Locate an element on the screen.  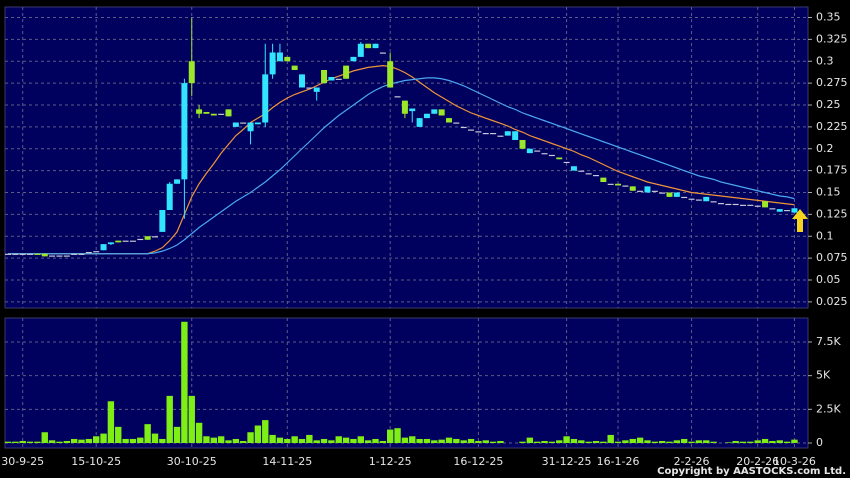
y-tick-label: 0.175 is located at coordinates (832, 170).